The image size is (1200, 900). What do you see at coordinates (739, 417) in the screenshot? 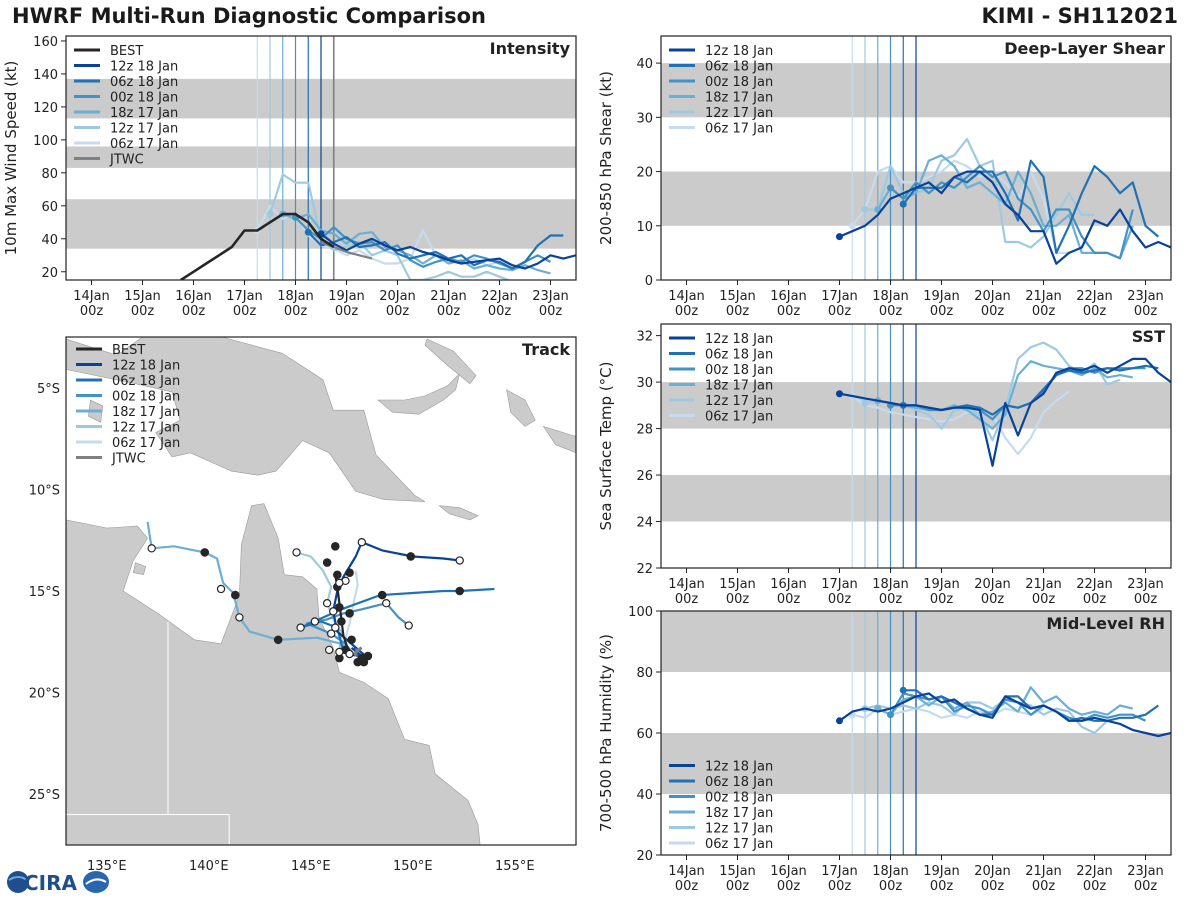
I see `sst-legend-label: 06z 17 Jan` at bounding box center [739, 417].